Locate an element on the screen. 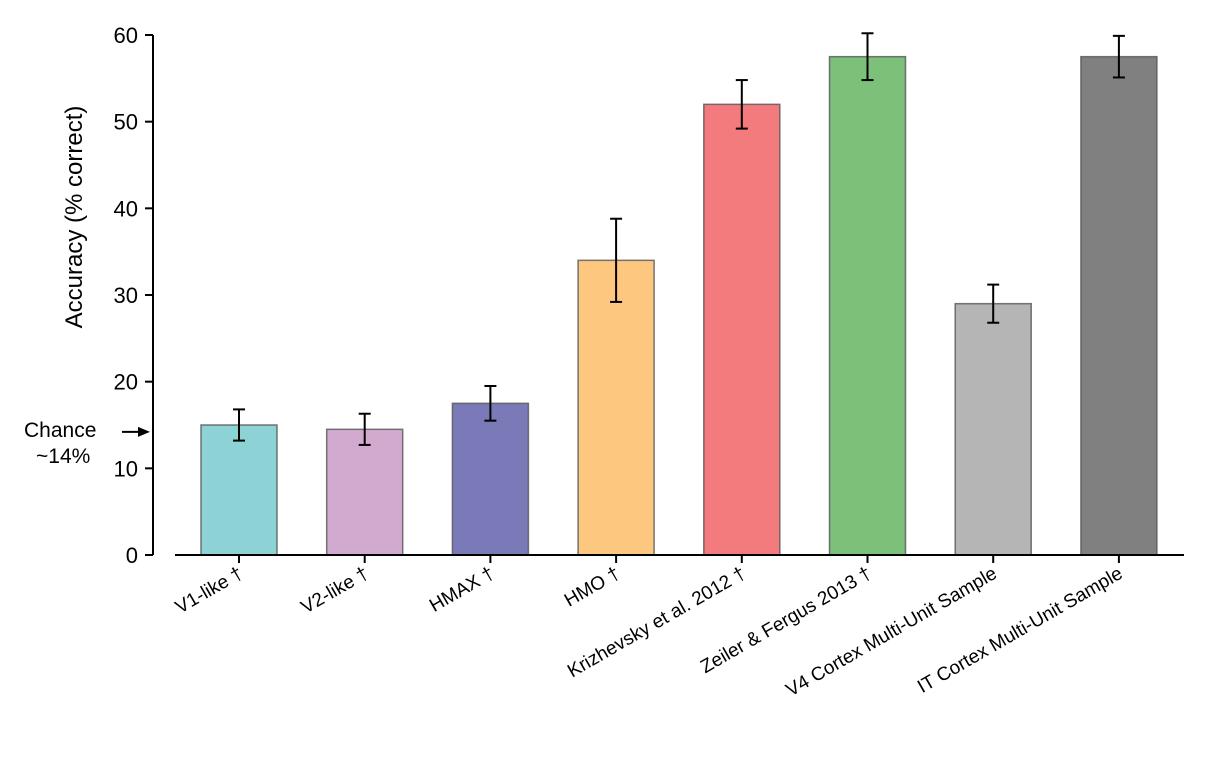 The width and height of the screenshot is (1209, 758). annotations-group: Chance ~14% is located at coordinates (87, 443).